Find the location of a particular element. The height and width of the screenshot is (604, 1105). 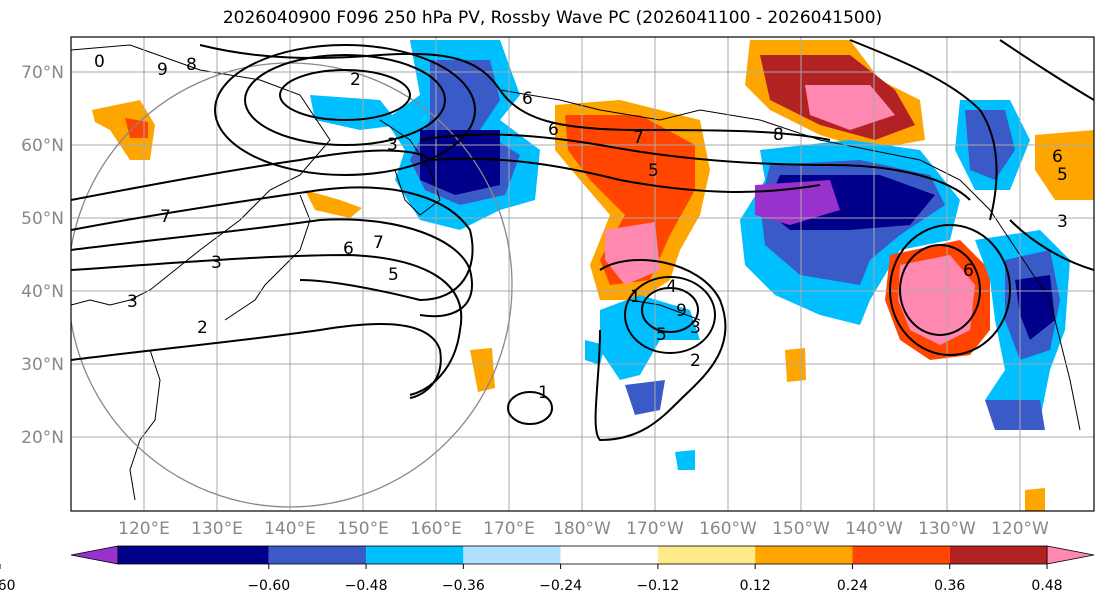

pv-anomaly-negative-okhotsk is located at coordinates (355, 112).